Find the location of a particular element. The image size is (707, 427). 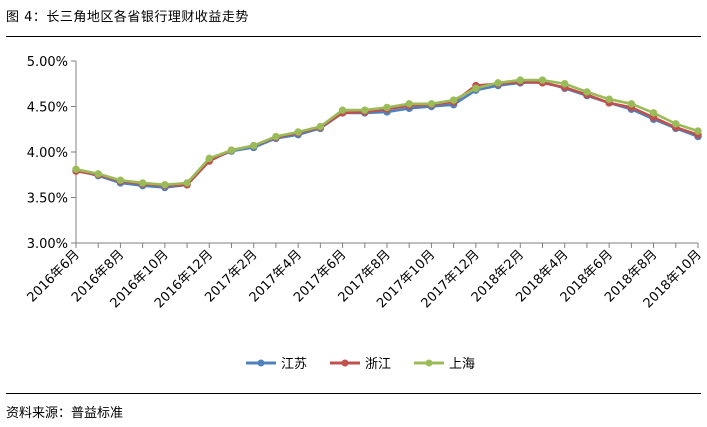

y-tick-label: 4.50% is located at coordinates (47, 108).